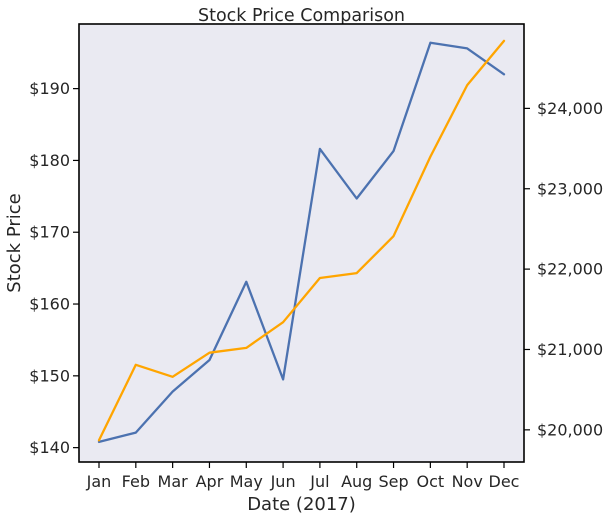  What do you see at coordinates (49, 447) in the screenshot?
I see `left-y-tick-label: $140` at bounding box center [49, 447].